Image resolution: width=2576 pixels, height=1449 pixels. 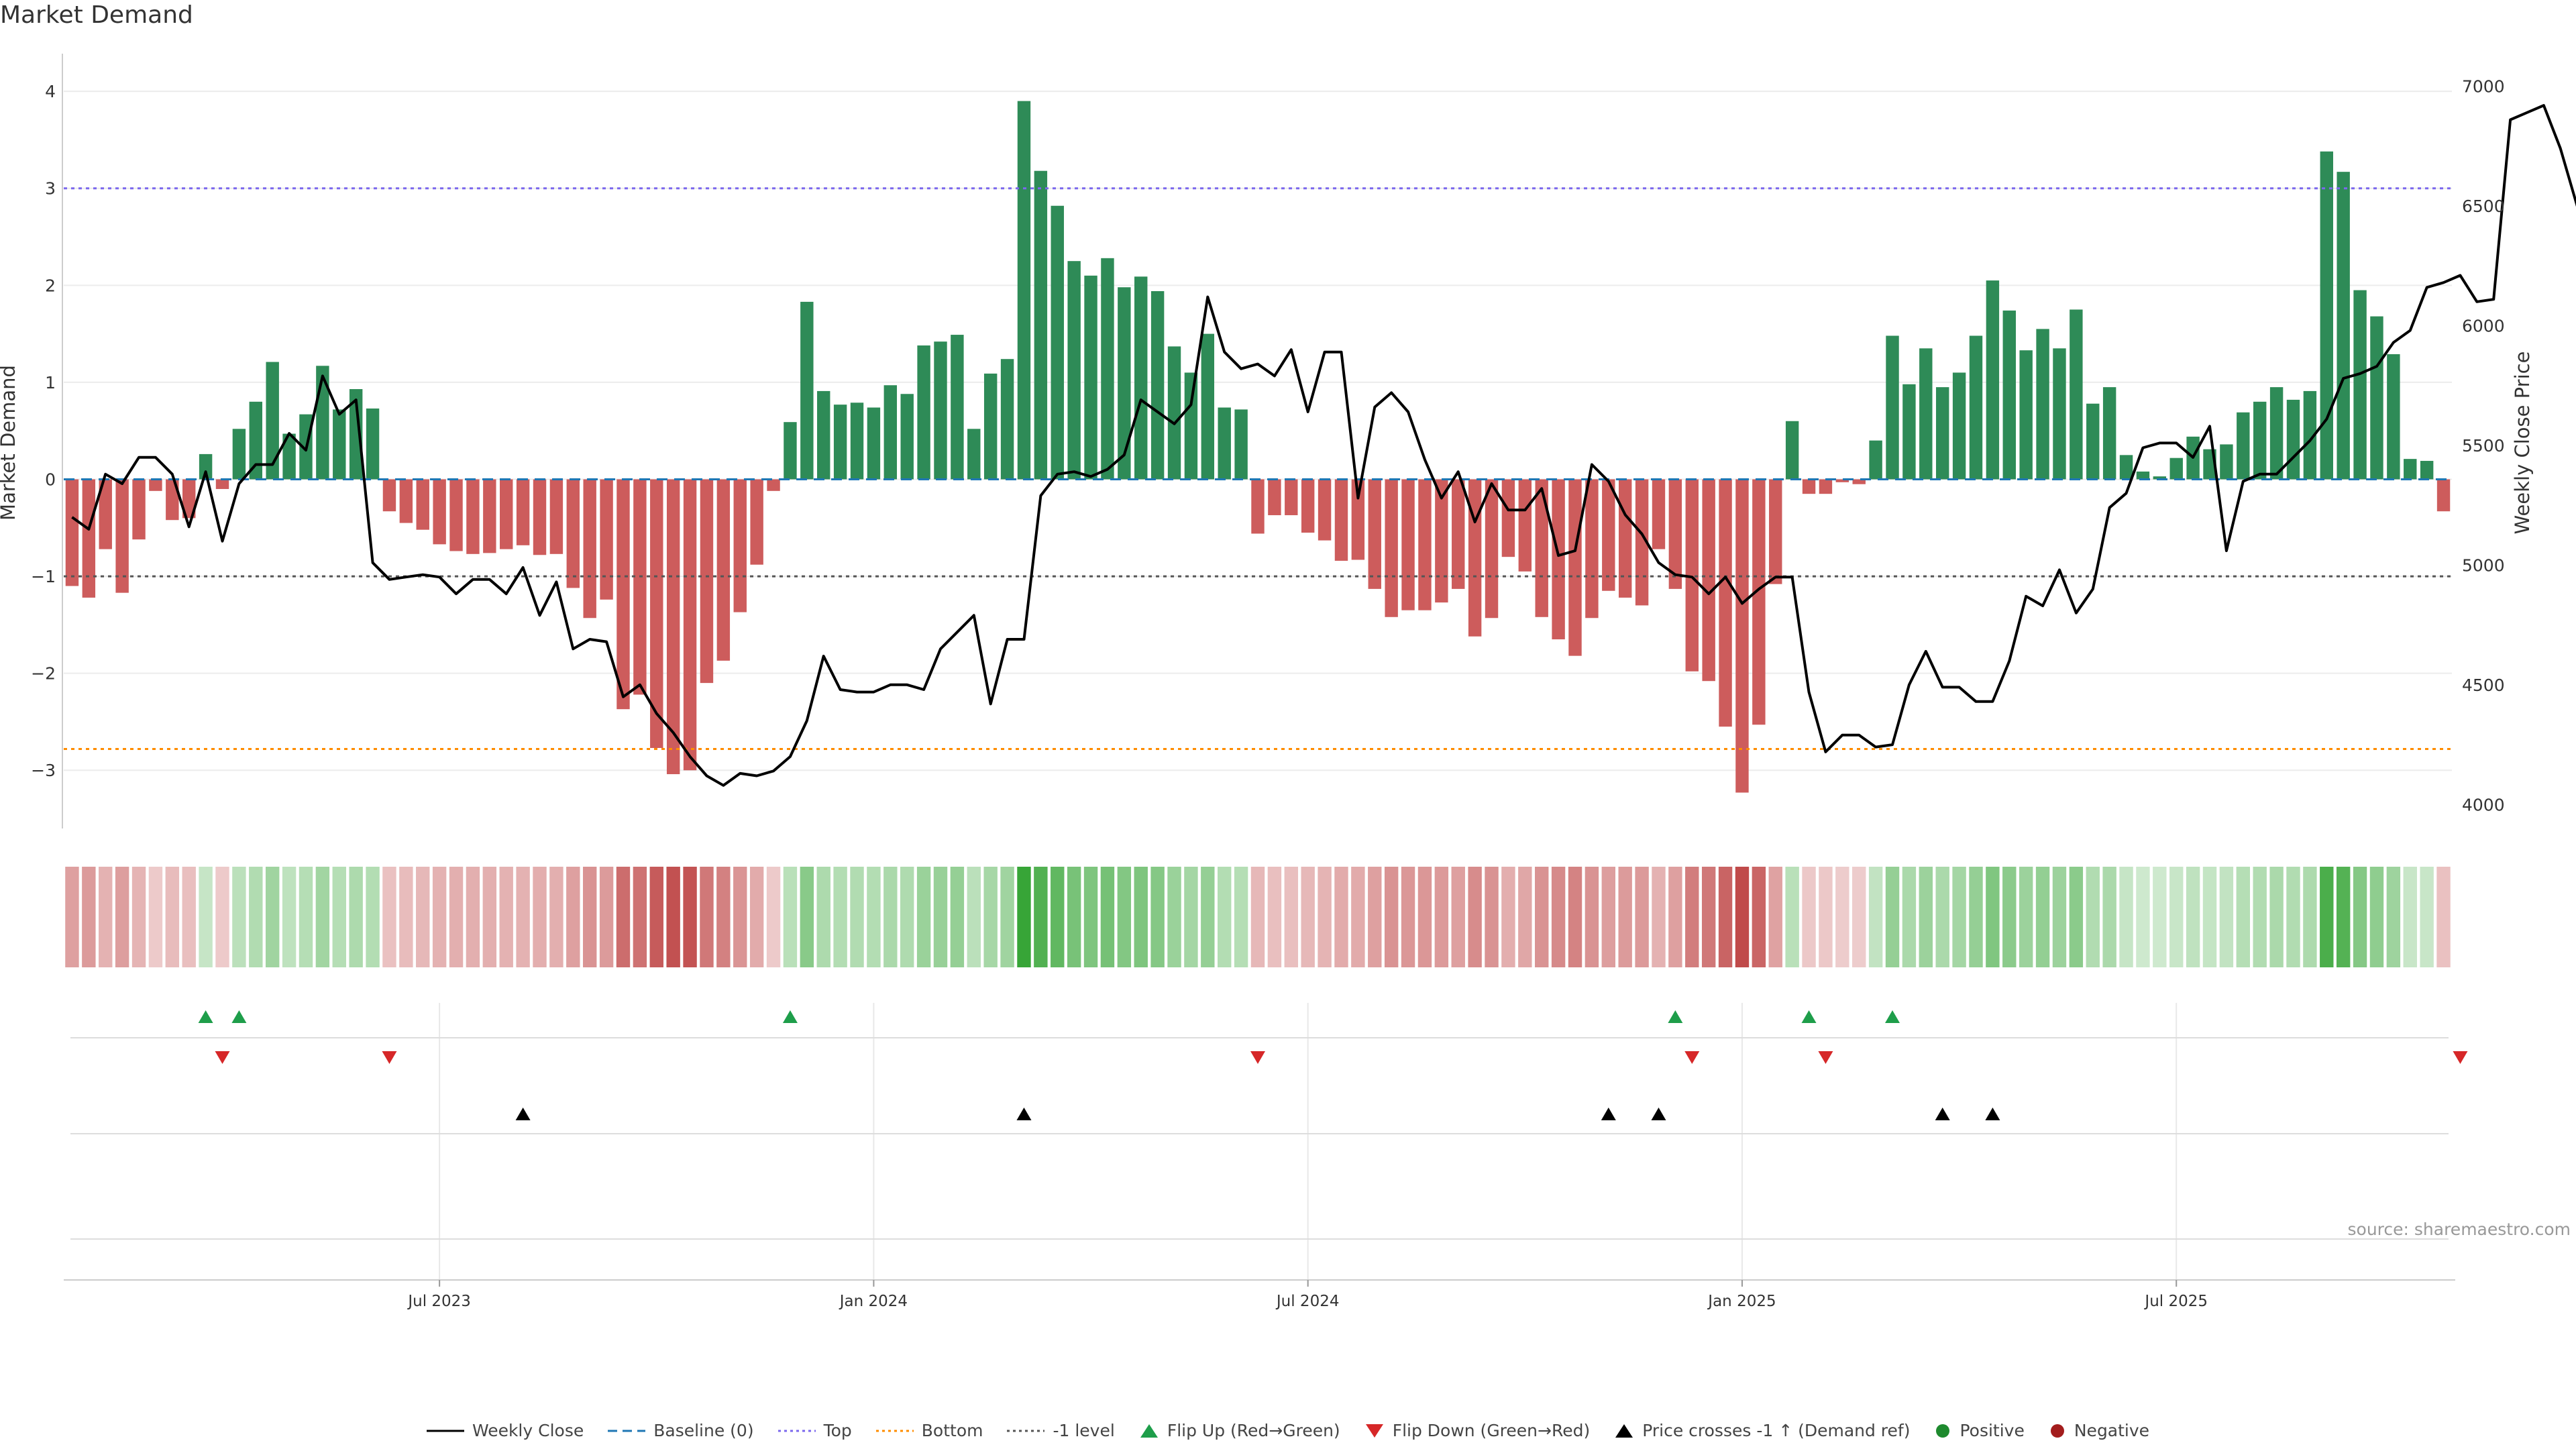 I want to click on legend-weekly-close: Weekly Close, so click(x=505, y=1430).